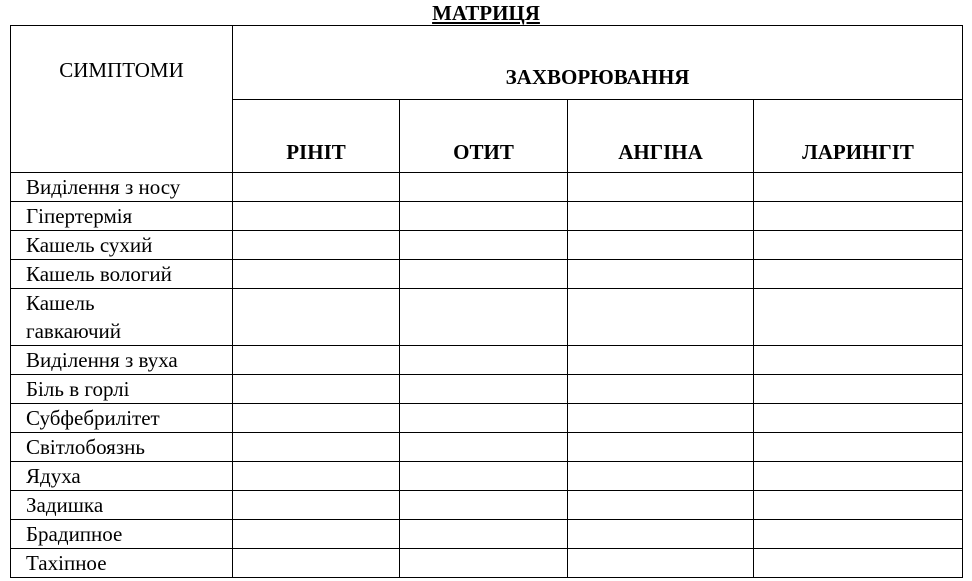  What do you see at coordinates (597, 62) in the screenshot?
I see `diseases-header: ЗАХВОРЮВАННЯ` at bounding box center [597, 62].